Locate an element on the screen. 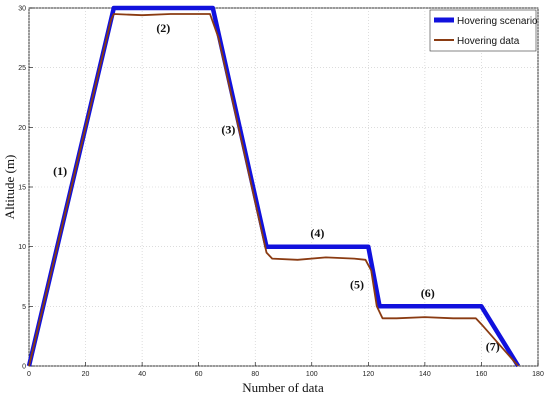  y-tick-label: 0 is located at coordinates (24, 367).